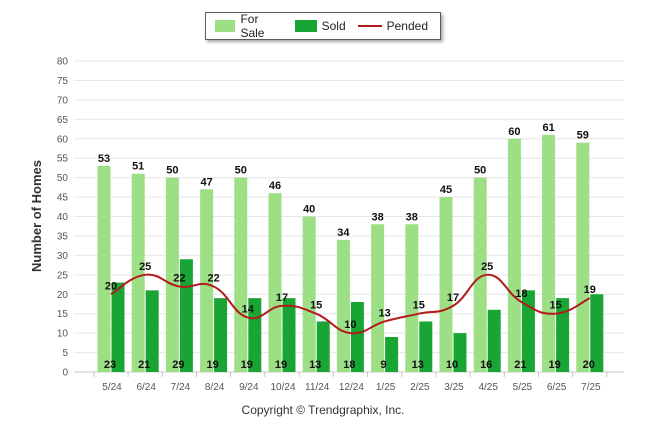 Image resolution: width=646 pixels, height=434 pixels. What do you see at coordinates (446, 190) in the screenshot?
I see `data-label-for-sale: 45` at bounding box center [446, 190].